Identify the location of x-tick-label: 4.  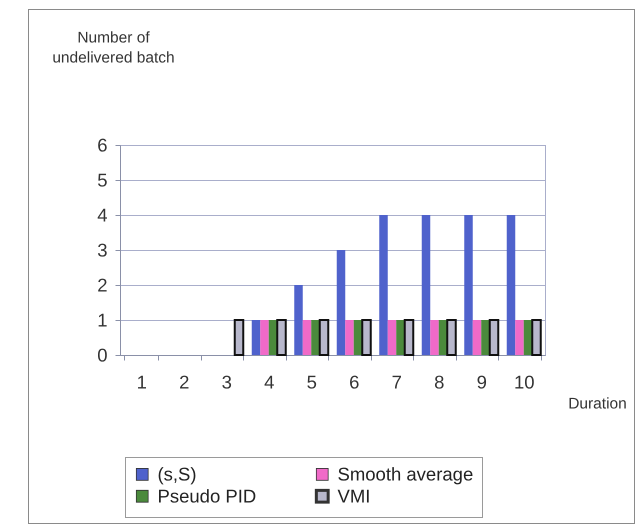
(269, 382).